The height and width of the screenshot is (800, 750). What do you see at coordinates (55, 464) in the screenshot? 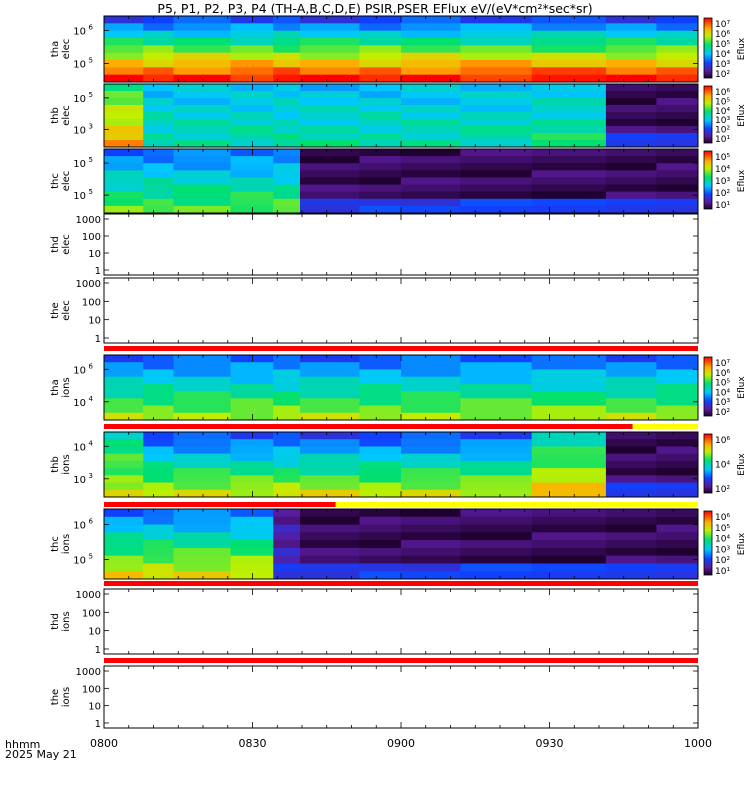
I see `panel-ylabel: thb` at bounding box center [55, 464].